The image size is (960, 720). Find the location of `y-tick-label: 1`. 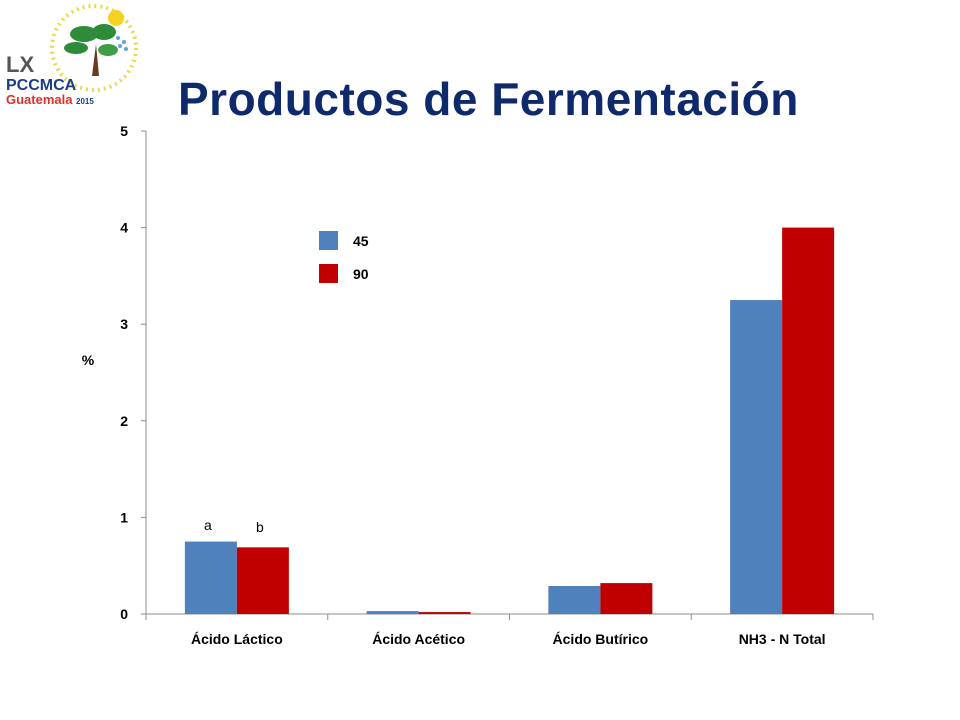

y-tick-label: 1 is located at coordinates (124, 517).